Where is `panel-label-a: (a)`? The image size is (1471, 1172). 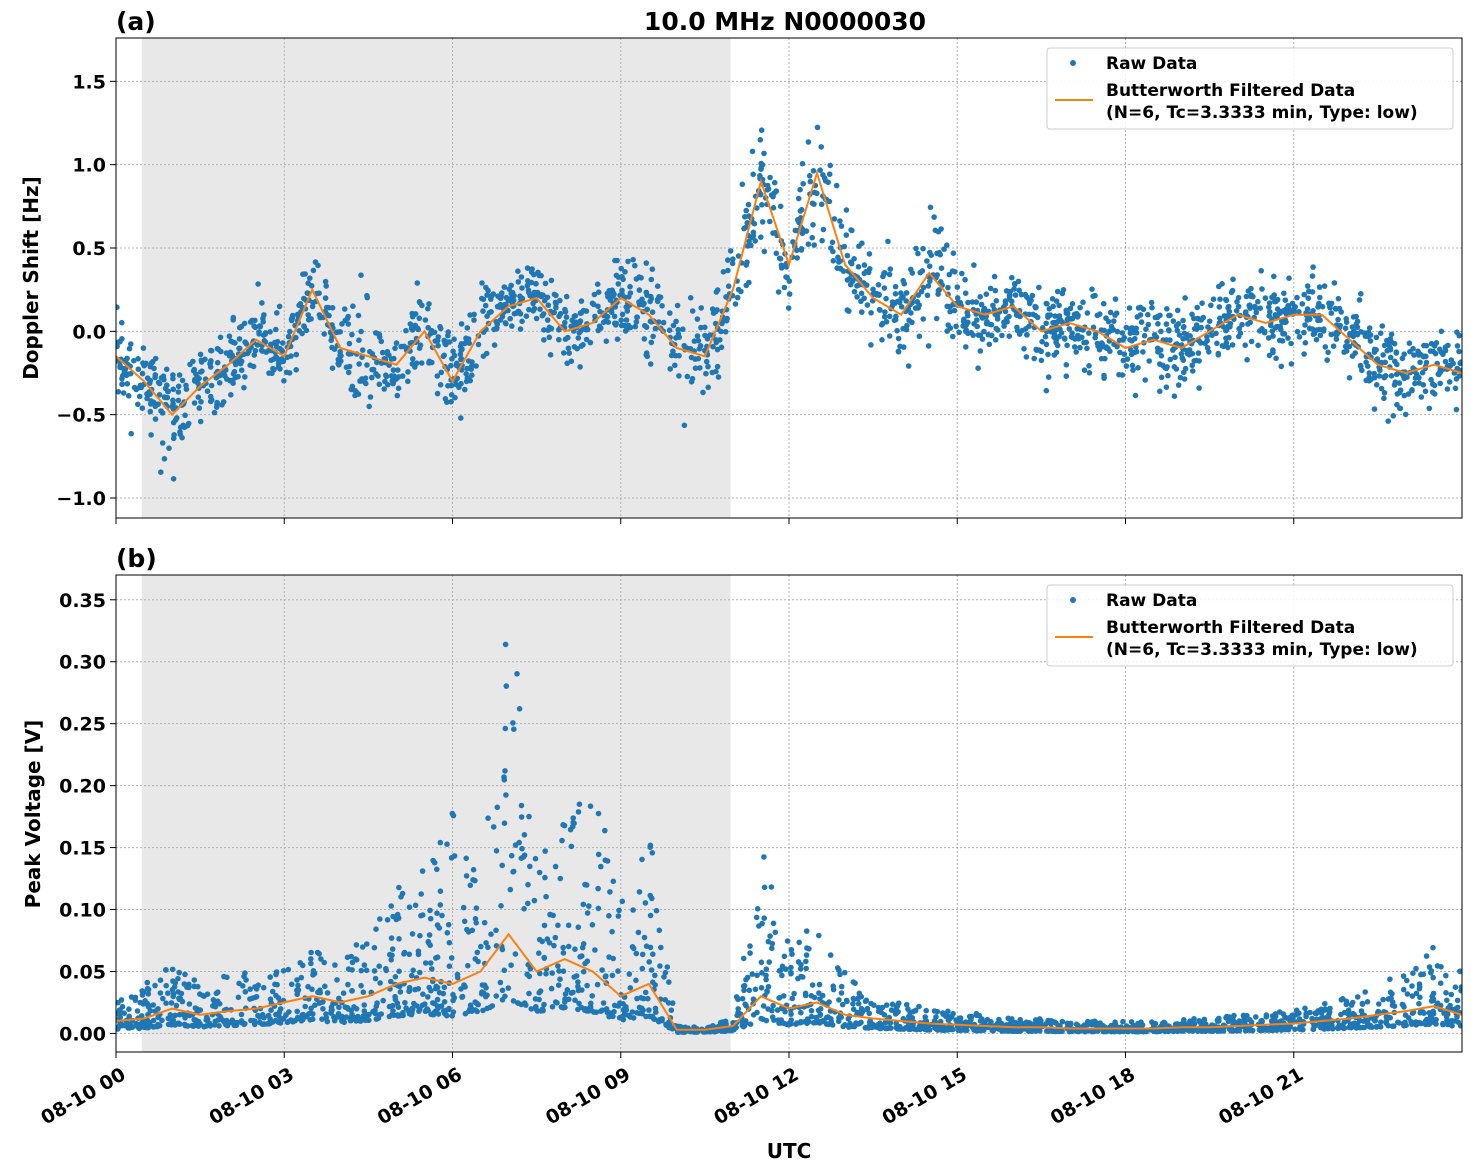 panel-label-a: (a) is located at coordinates (136, 21).